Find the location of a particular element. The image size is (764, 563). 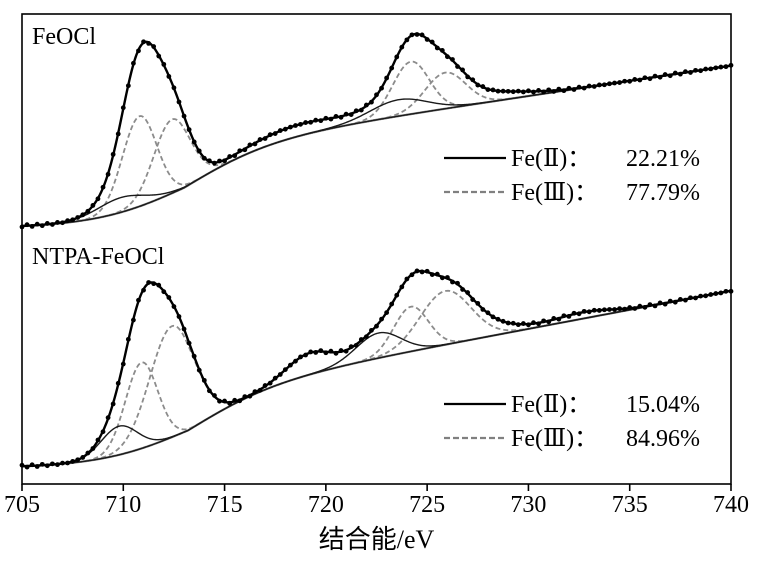

x-tick-label: 725 is located at coordinates (427, 505).